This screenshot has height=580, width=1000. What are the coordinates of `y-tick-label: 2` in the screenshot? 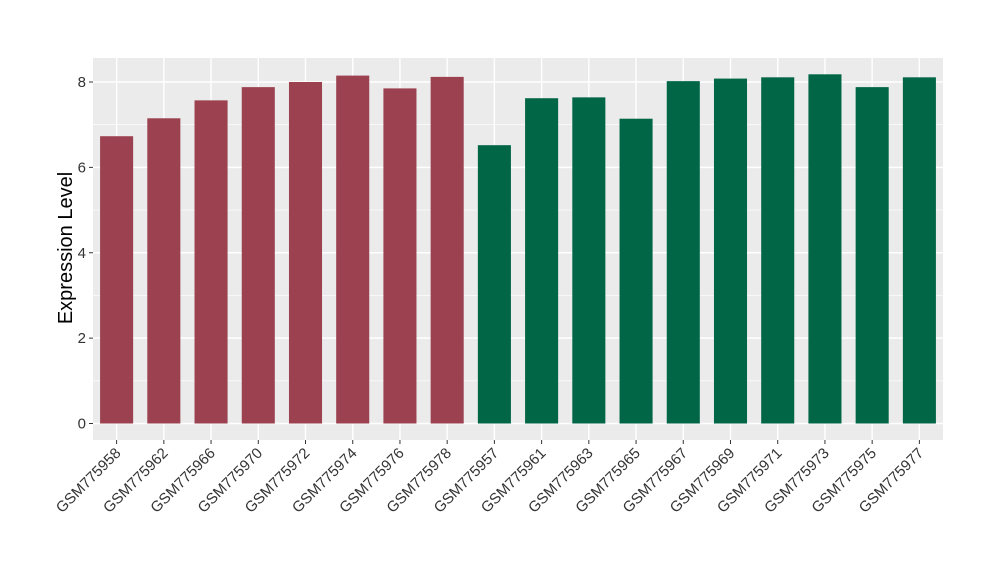 It's located at (82, 338).